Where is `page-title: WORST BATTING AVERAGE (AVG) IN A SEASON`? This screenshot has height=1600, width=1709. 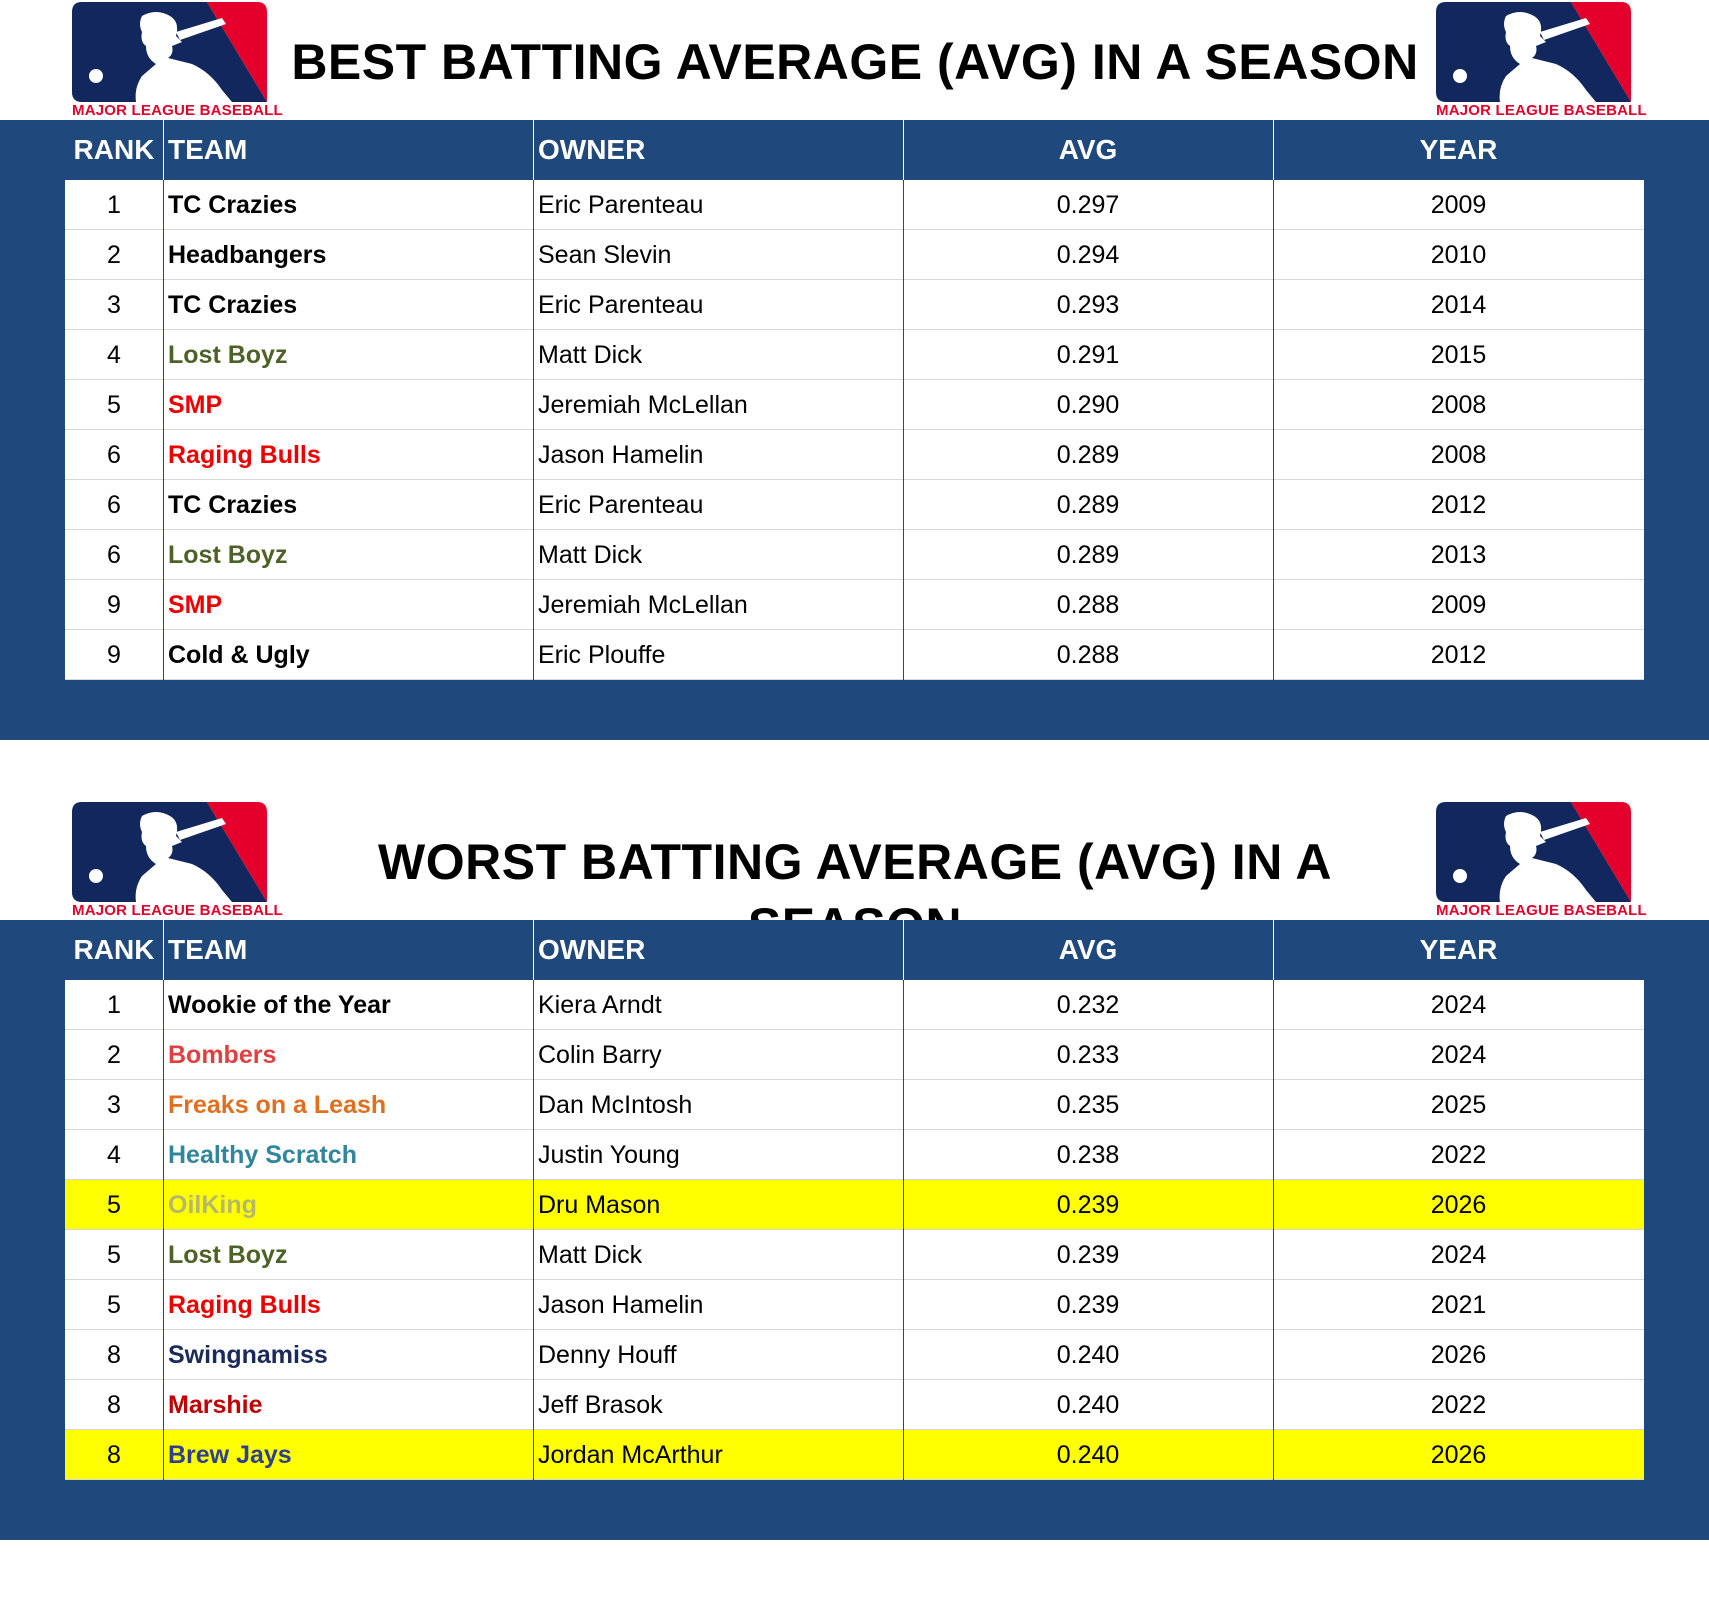 page-title: WORST BATTING AVERAGE (AVG) IN A SEASON is located at coordinates (855, 894).